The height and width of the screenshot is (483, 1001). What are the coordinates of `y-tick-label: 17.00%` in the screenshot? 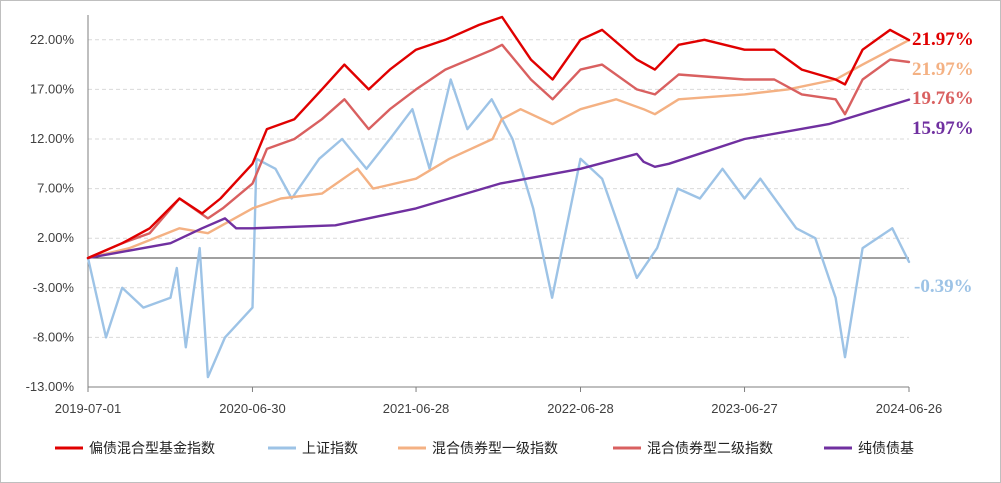 It's located at (52, 88).